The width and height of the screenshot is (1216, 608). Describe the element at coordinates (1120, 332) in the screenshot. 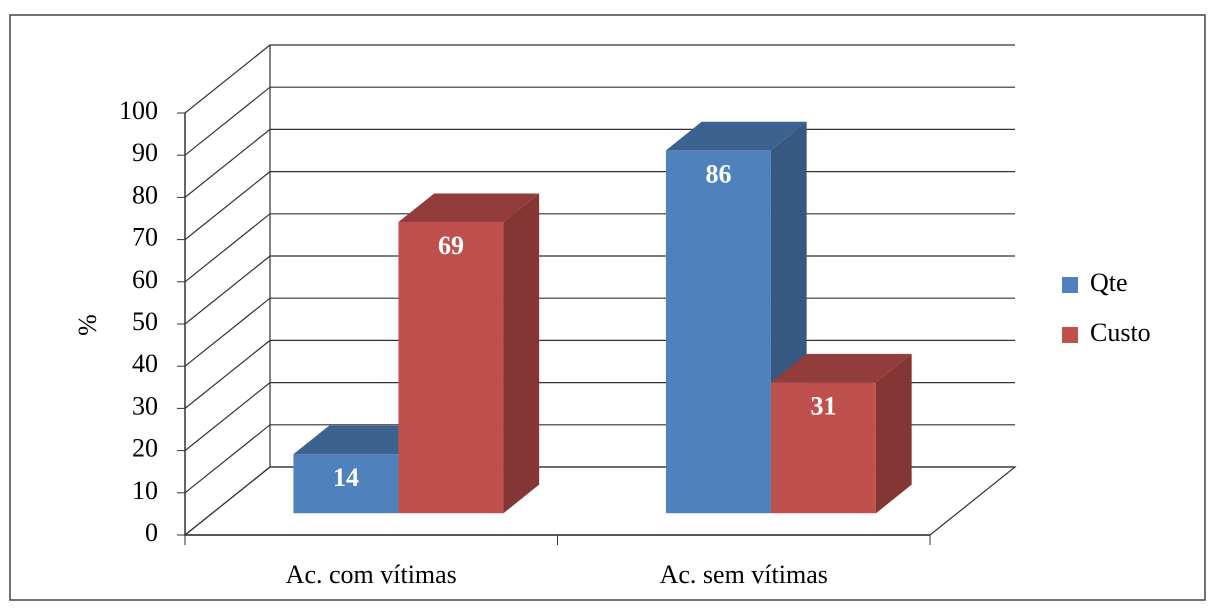

I see `legend-label: Custo` at that location.